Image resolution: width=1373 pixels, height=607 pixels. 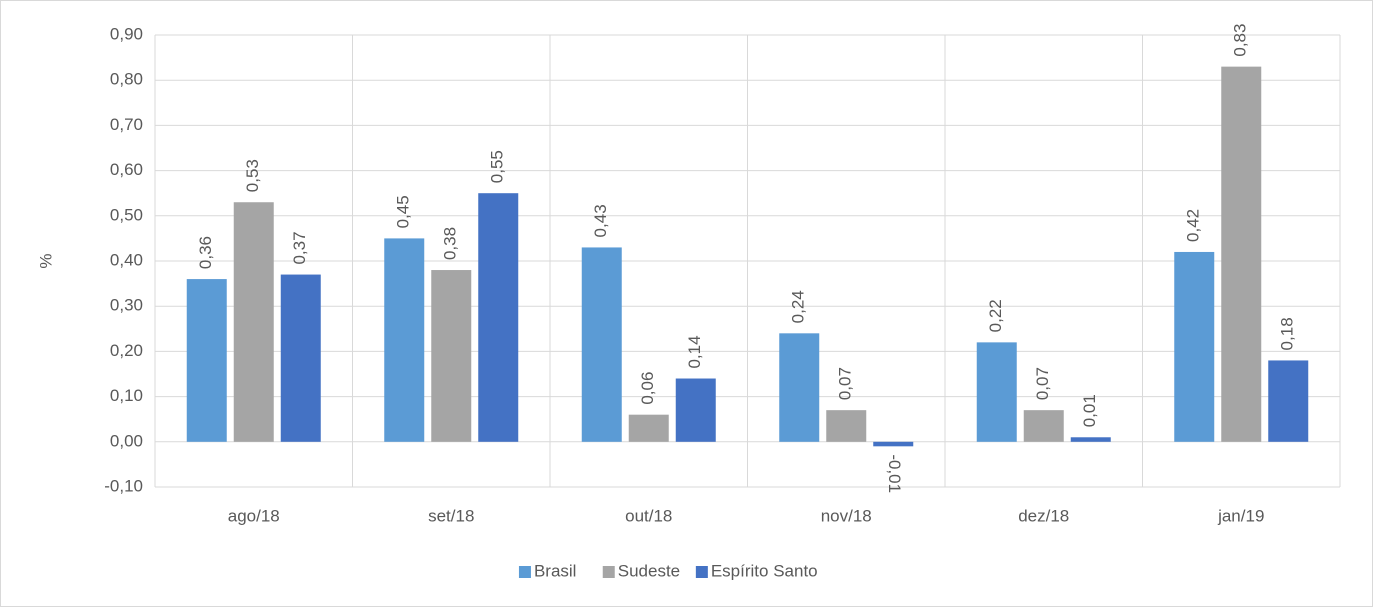 I want to click on x-tick-label: jan/19, so click(x=1240, y=515).